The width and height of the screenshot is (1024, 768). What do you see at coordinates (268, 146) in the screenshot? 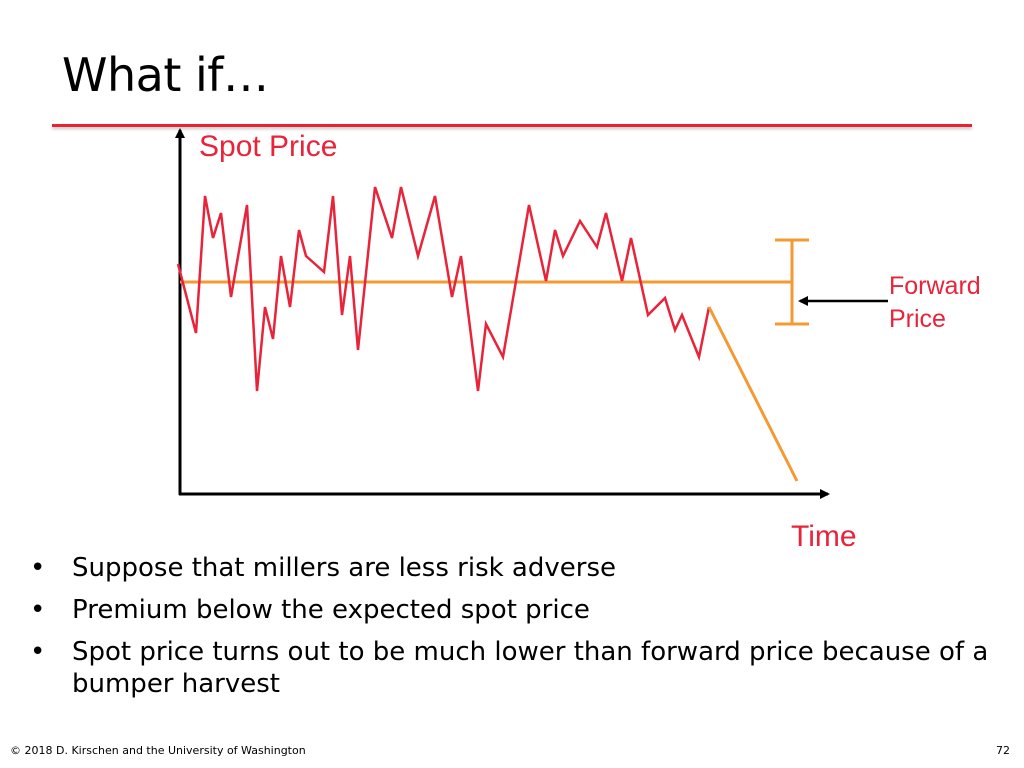
I see `y-axis-label: Spot Price` at bounding box center [268, 146].